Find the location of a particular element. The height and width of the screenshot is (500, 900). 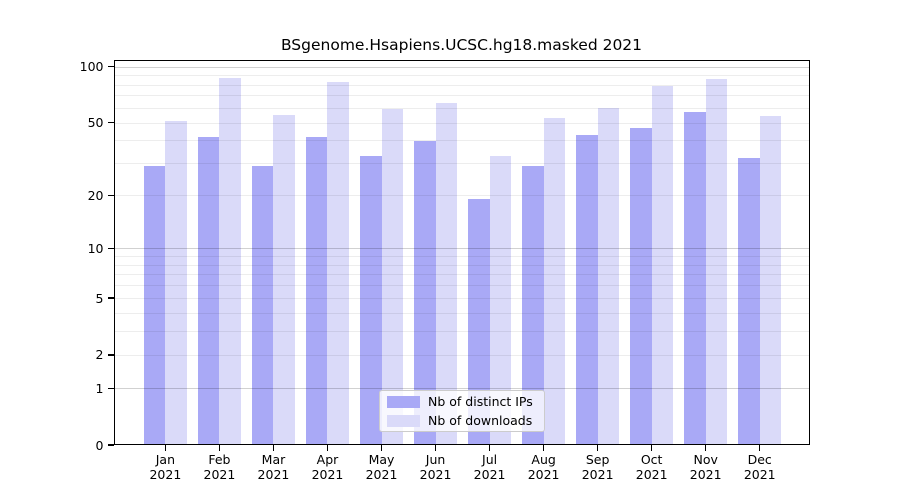

bar-nb-of-distinct-ips-apr is located at coordinates (316, 290).